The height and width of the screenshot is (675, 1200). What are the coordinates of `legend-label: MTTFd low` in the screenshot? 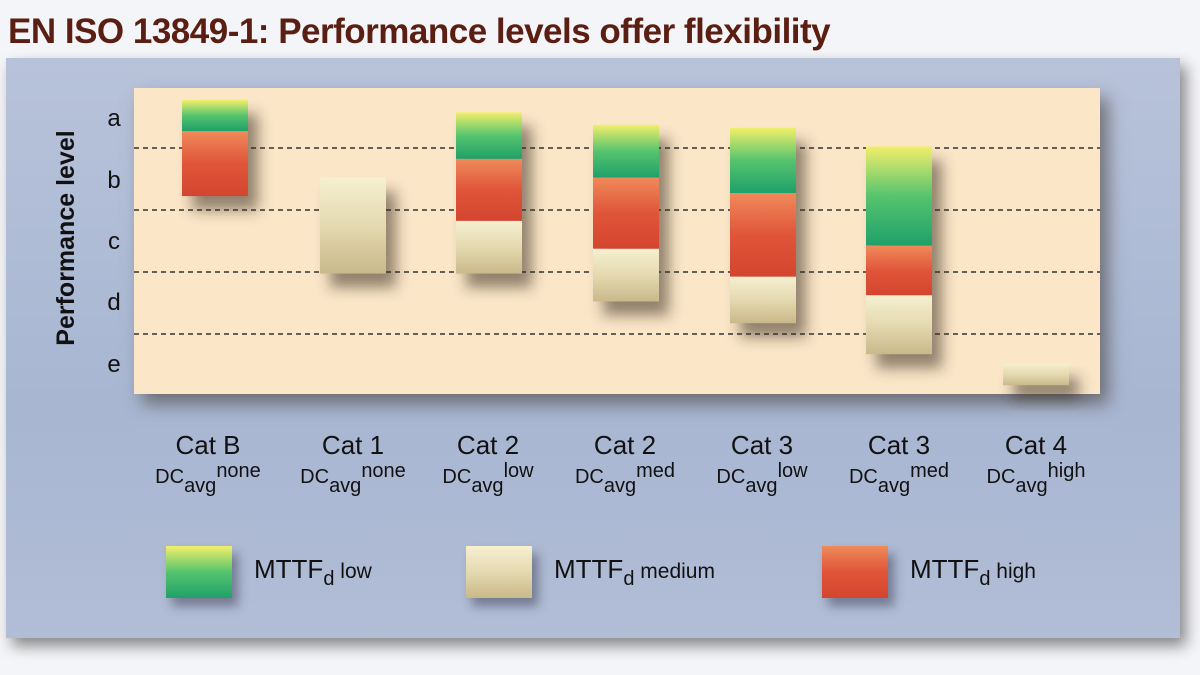 It's located at (313, 572).